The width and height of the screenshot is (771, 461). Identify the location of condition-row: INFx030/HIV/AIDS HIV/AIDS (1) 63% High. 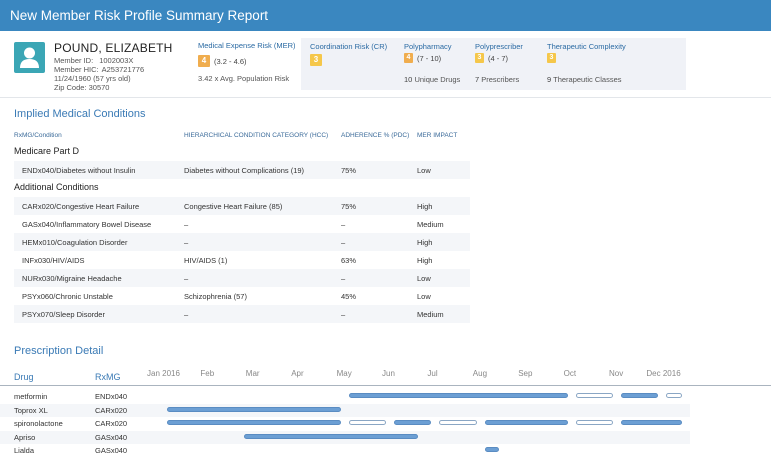
(242, 260).